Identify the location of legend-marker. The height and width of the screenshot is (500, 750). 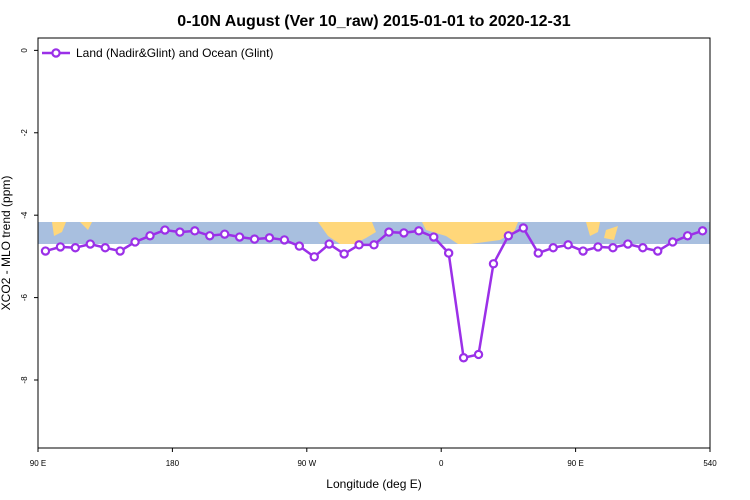
(56, 53).